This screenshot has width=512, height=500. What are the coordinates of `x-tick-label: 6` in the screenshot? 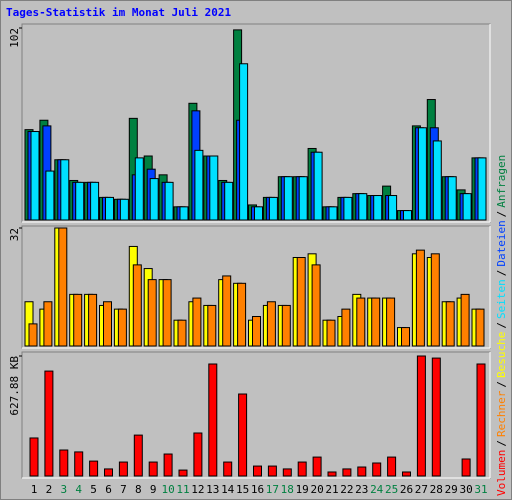 It's located at (108, 489).